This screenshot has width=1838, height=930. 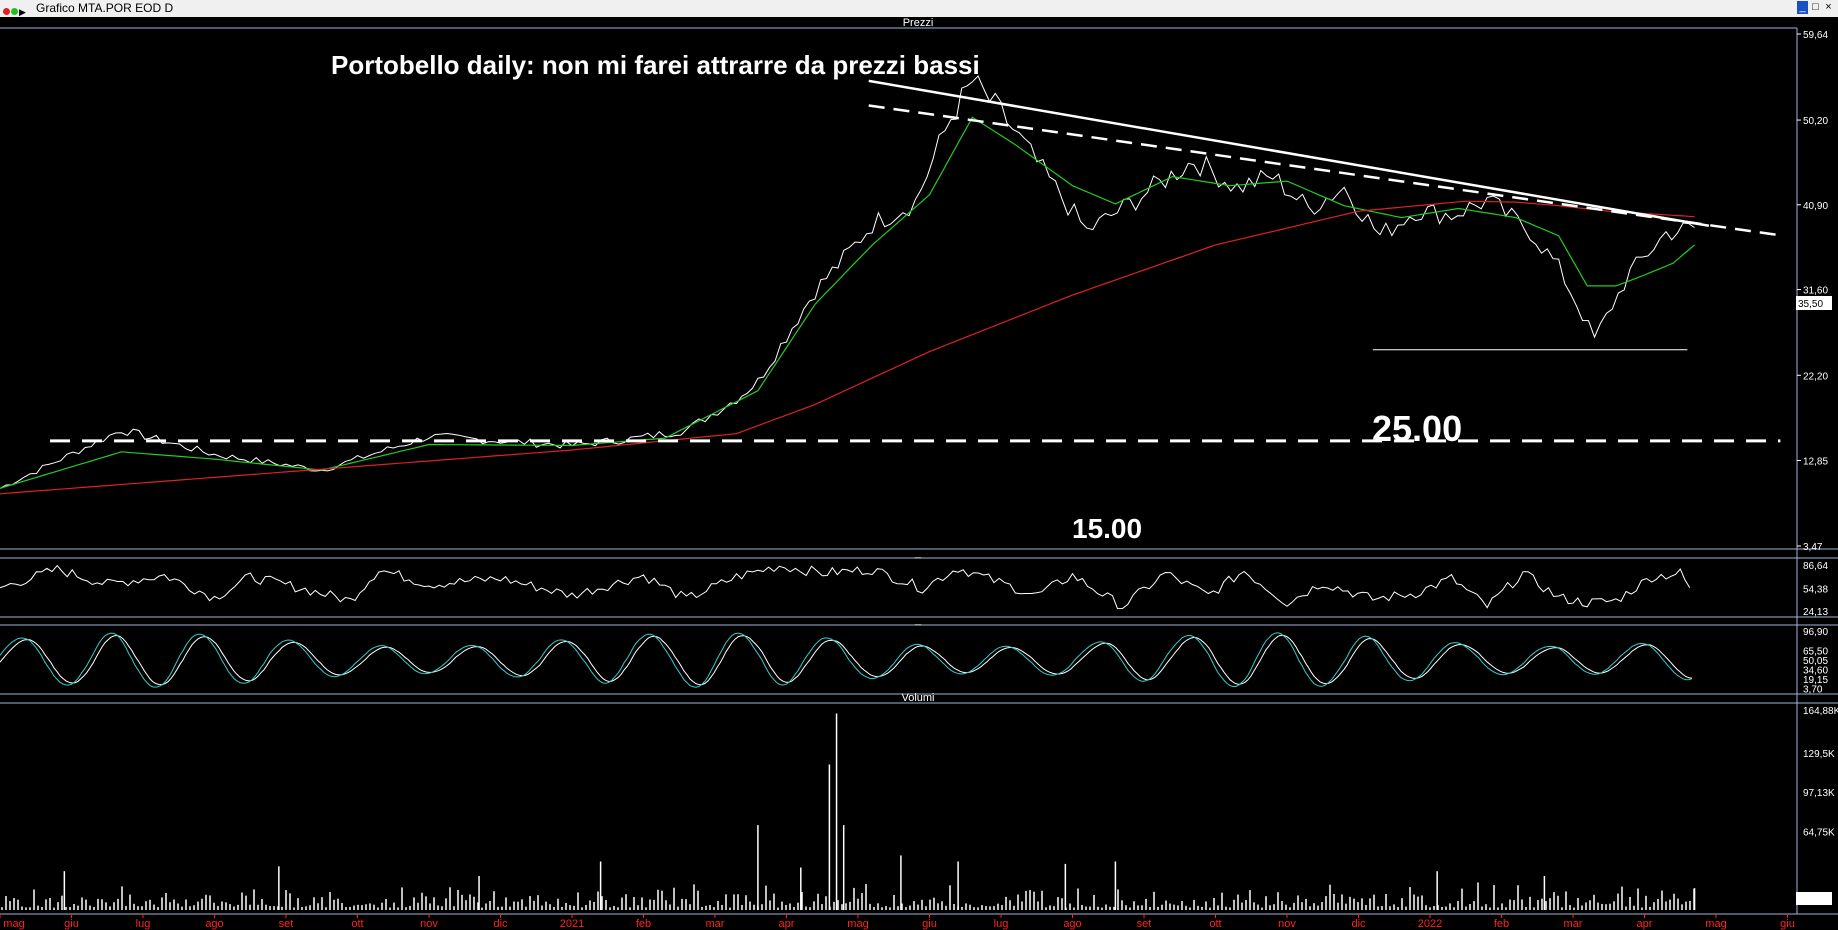 I want to click on trendline-dashed, so click(x=1326, y=171).